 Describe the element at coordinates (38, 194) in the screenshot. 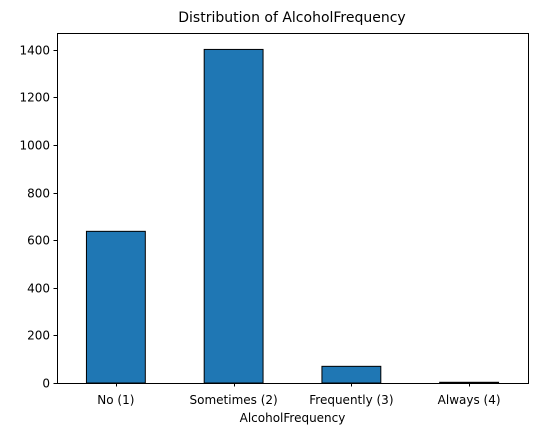

I see `y-tick-label: 800` at that location.